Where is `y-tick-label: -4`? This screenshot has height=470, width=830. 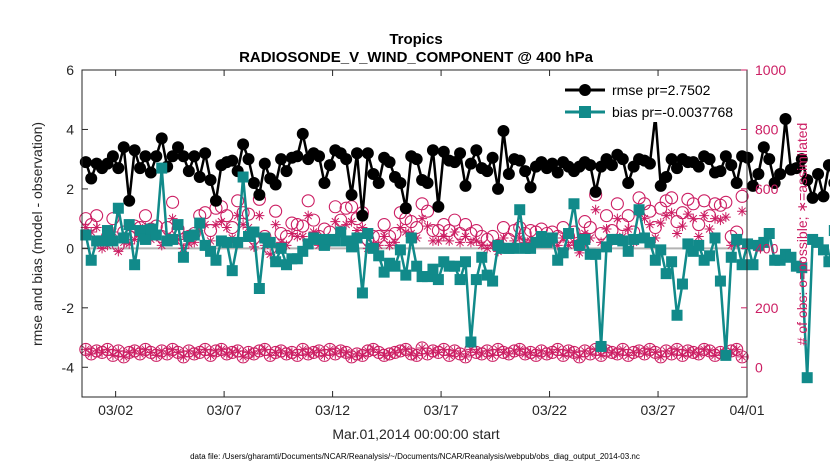
y-tick-label: -4 is located at coordinates (68, 367).